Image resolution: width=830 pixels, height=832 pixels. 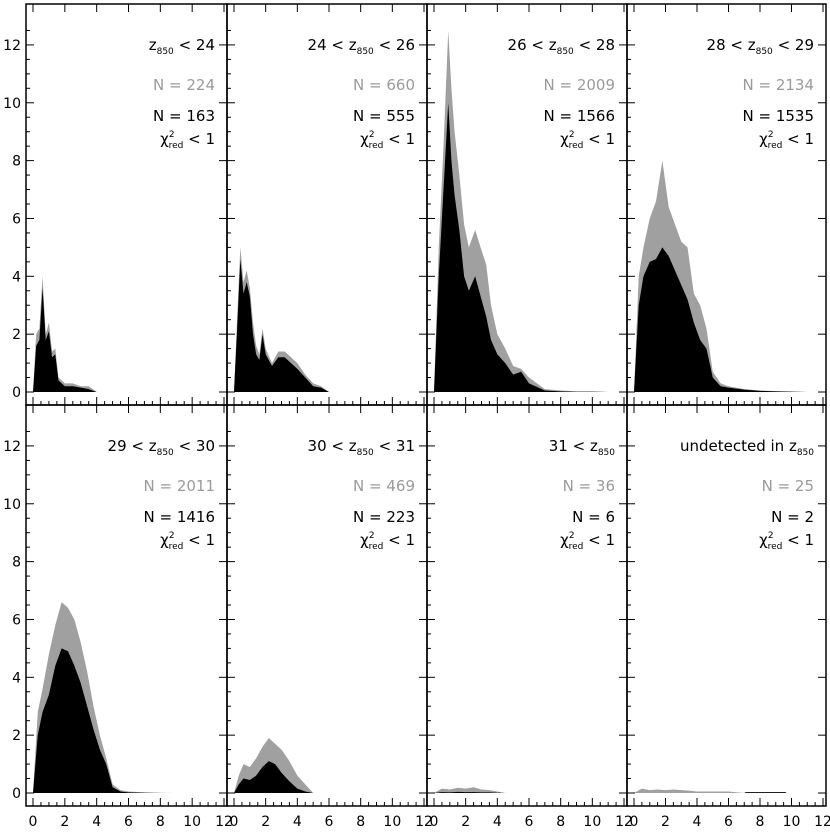 What do you see at coordinates (747, 447) in the screenshot?
I see `panel-range-label: undetected in z850` at bounding box center [747, 447].